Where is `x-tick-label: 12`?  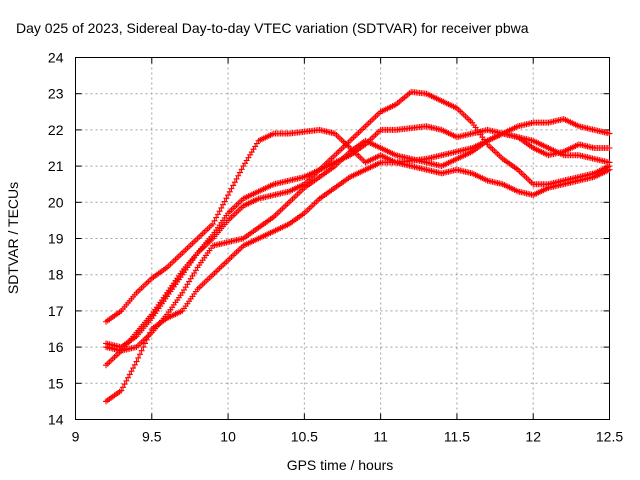
x-tick-label: 12 is located at coordinates (533, 437).